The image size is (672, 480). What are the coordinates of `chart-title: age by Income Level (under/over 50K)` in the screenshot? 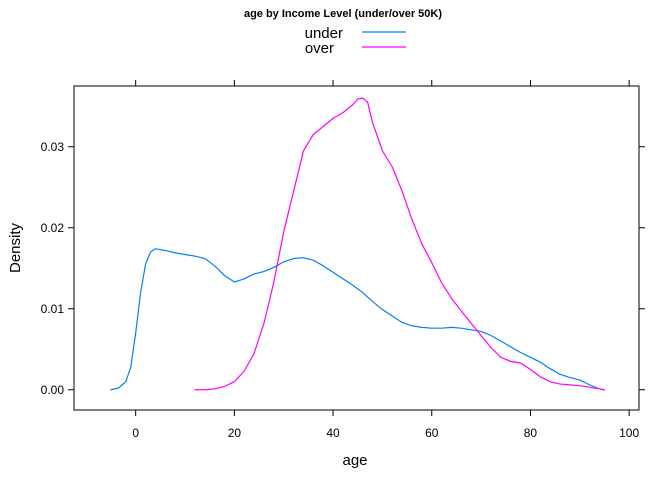 It's located at (343, 14).